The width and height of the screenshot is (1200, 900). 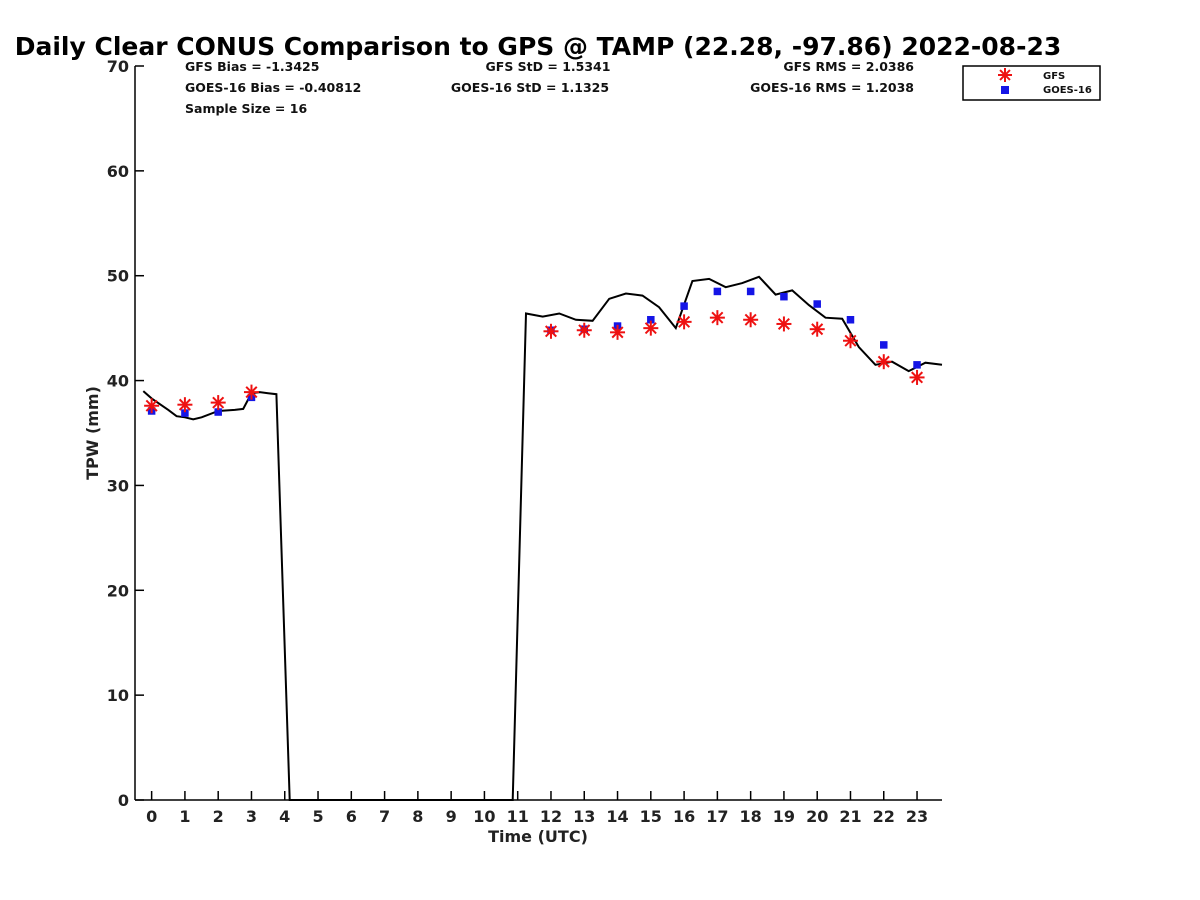 What do you see at coordinates (617, 816) in the screenshot?
I see `x-tick-label: 14` at bounding box center [617, 816].